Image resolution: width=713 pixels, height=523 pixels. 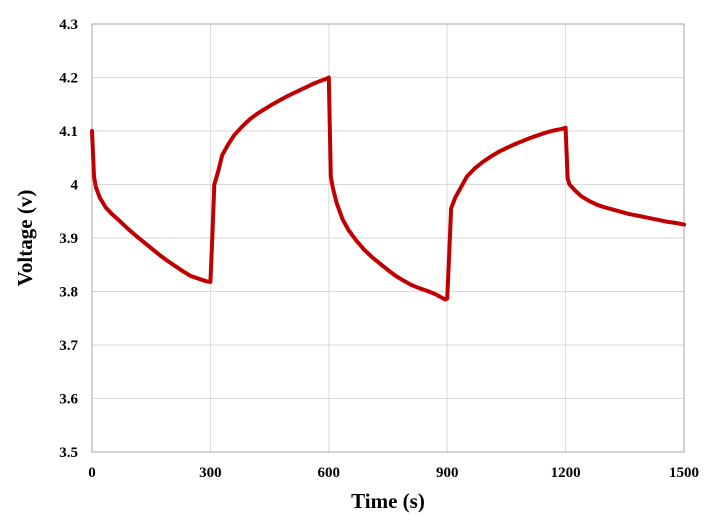 I want to click on x-axis-ticks: 0 300 600 900 1200 1500, so click(x=393, y=473).